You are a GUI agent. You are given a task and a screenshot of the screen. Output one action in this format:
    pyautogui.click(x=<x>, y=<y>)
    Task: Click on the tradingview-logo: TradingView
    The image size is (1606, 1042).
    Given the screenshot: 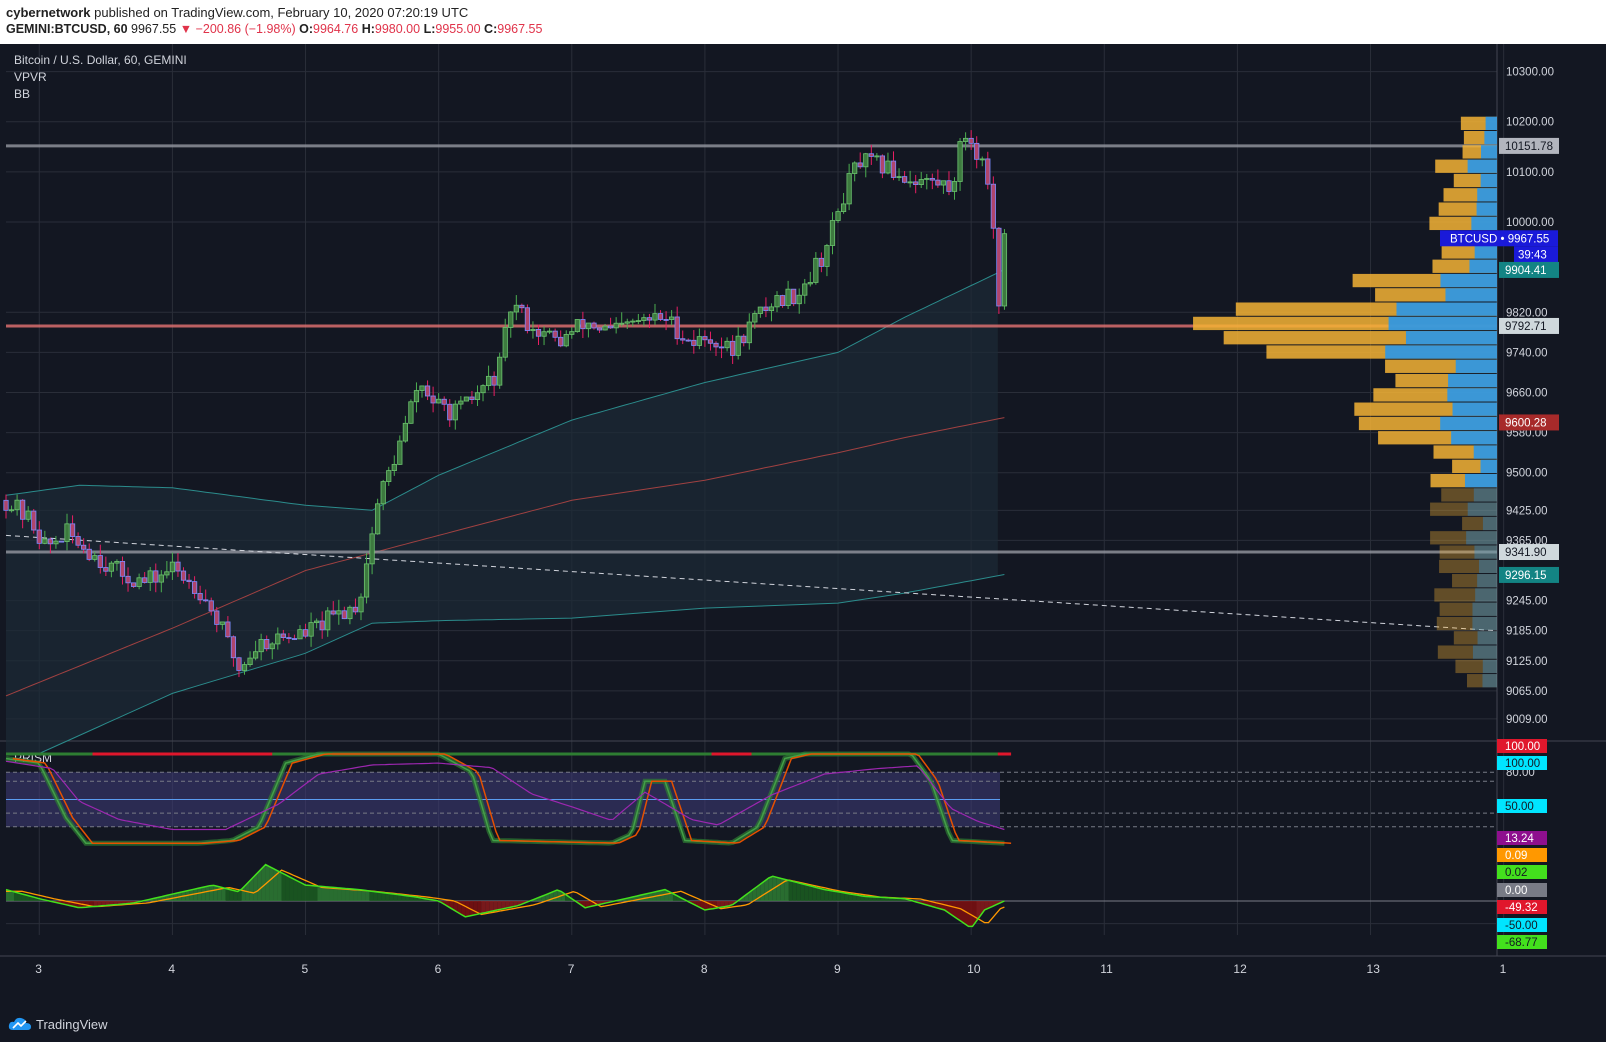 What is the action you would take?
    pyautogui.click(x=58, y=1024)
    